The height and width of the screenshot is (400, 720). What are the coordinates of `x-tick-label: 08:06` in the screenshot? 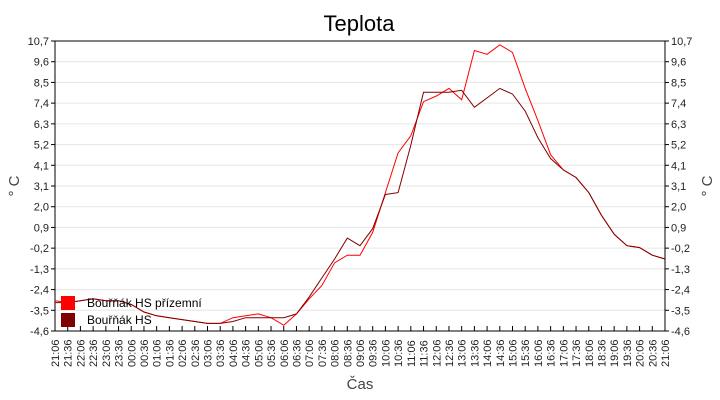 It's located at (336, 353).